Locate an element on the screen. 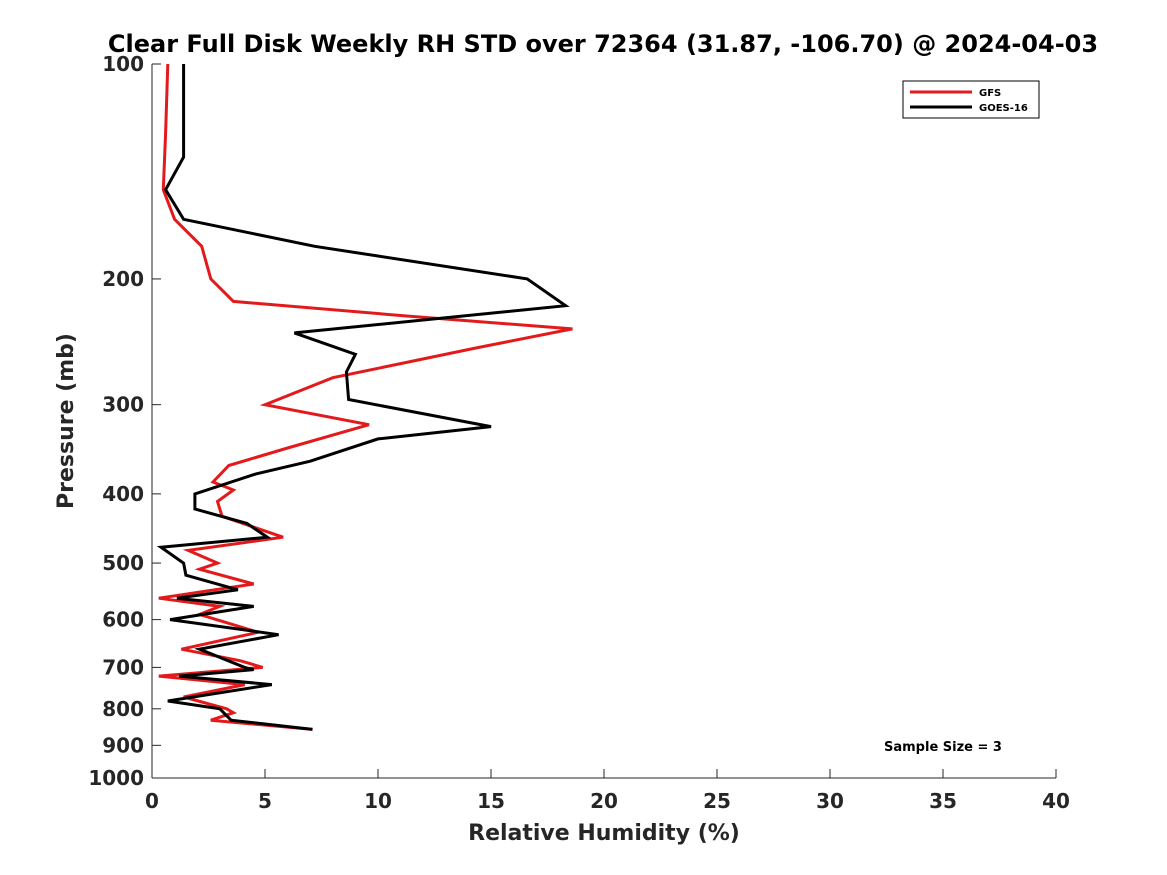 The image size is (1167, 875). x-axis-label: Relative Humidity (%) is located at coordinates (604, 833).